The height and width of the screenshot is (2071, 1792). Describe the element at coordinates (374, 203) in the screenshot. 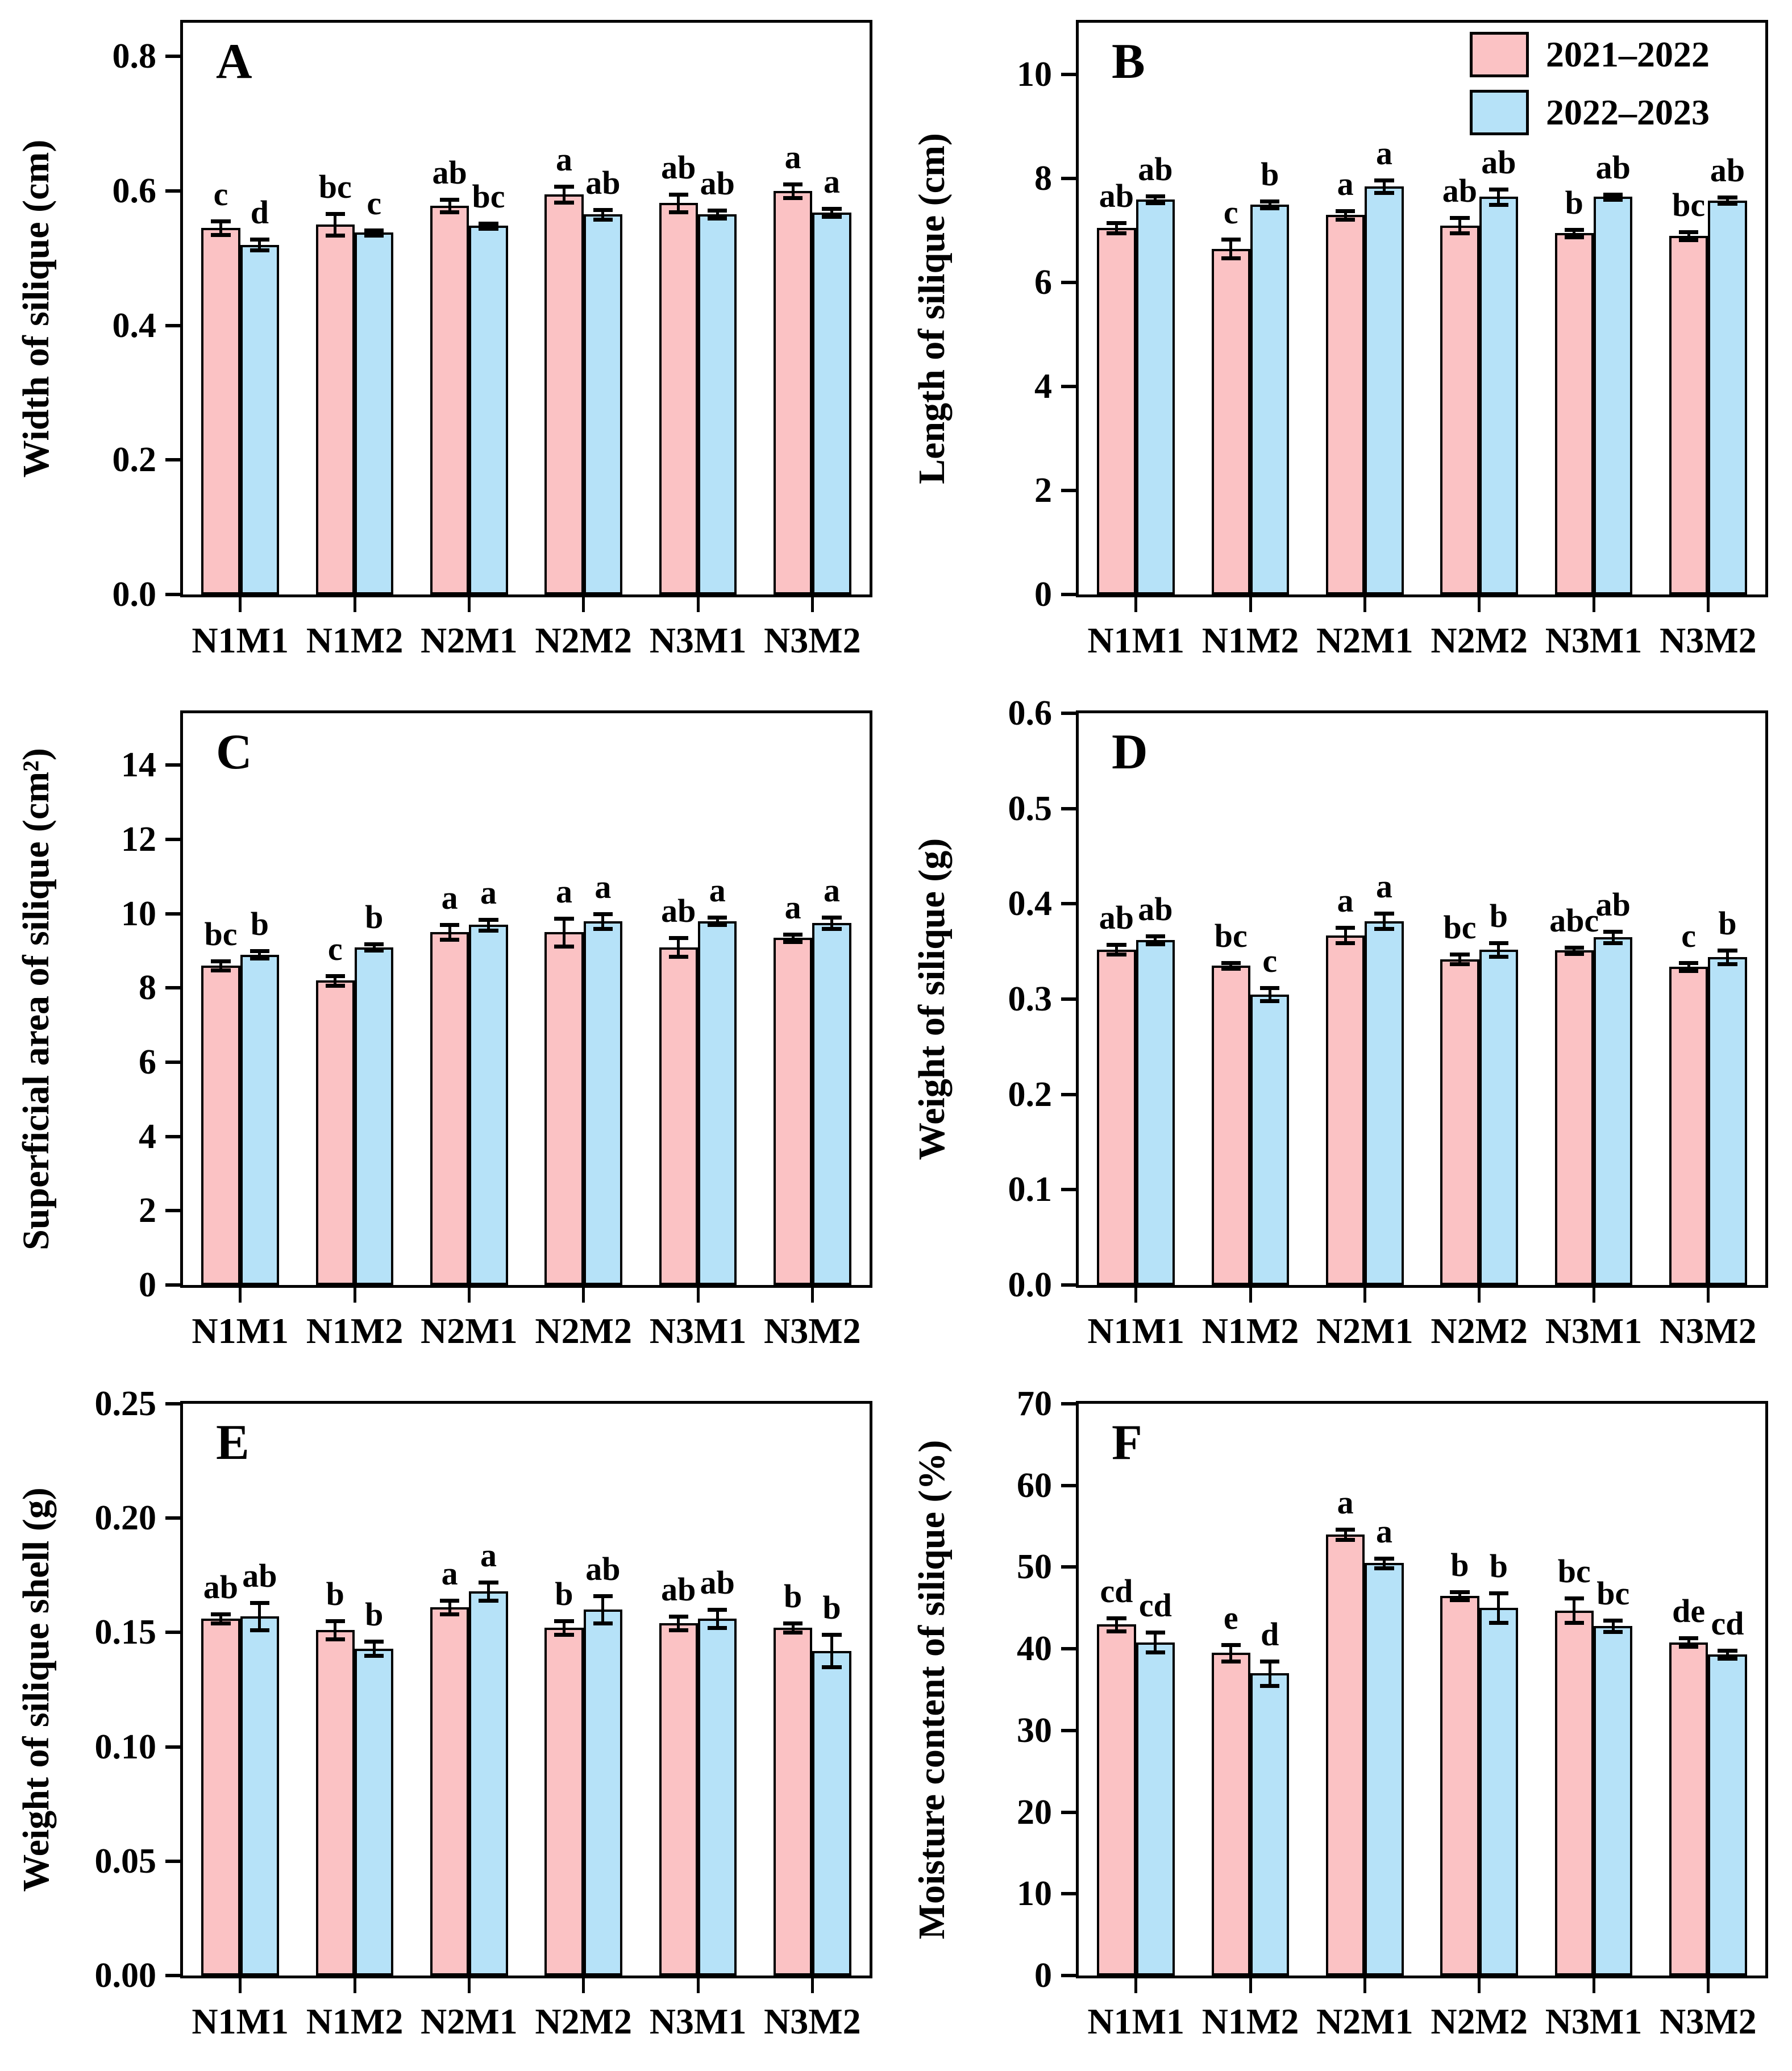

I see `significance-letter: c` at that location.